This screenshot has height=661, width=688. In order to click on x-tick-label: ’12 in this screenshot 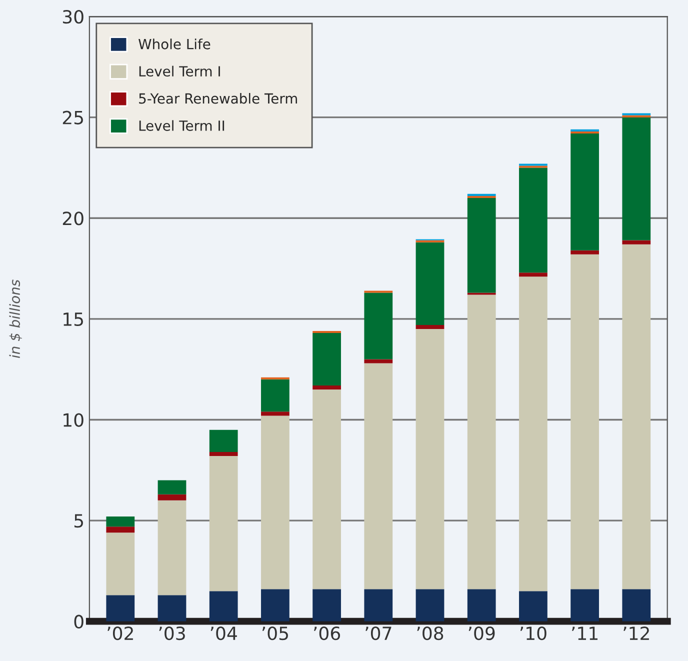, I will do `click(636, 633)`.